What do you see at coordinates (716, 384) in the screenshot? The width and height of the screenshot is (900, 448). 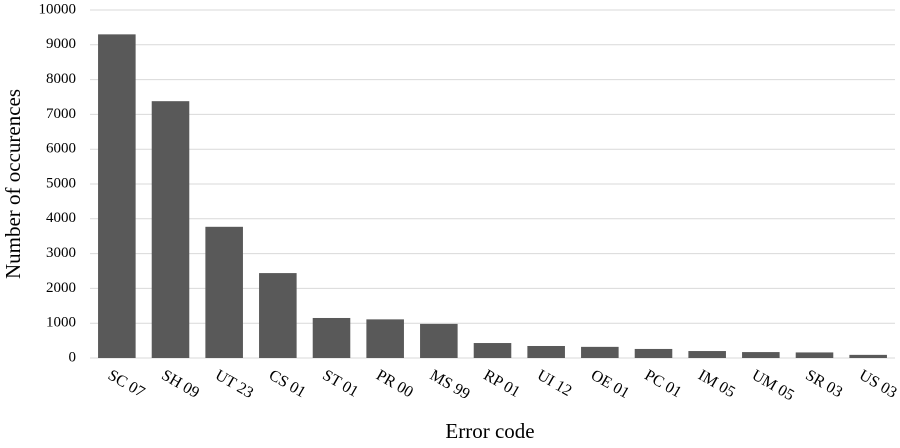 I see `x-tick-label: IM 05` at bounding box center [716, 384].